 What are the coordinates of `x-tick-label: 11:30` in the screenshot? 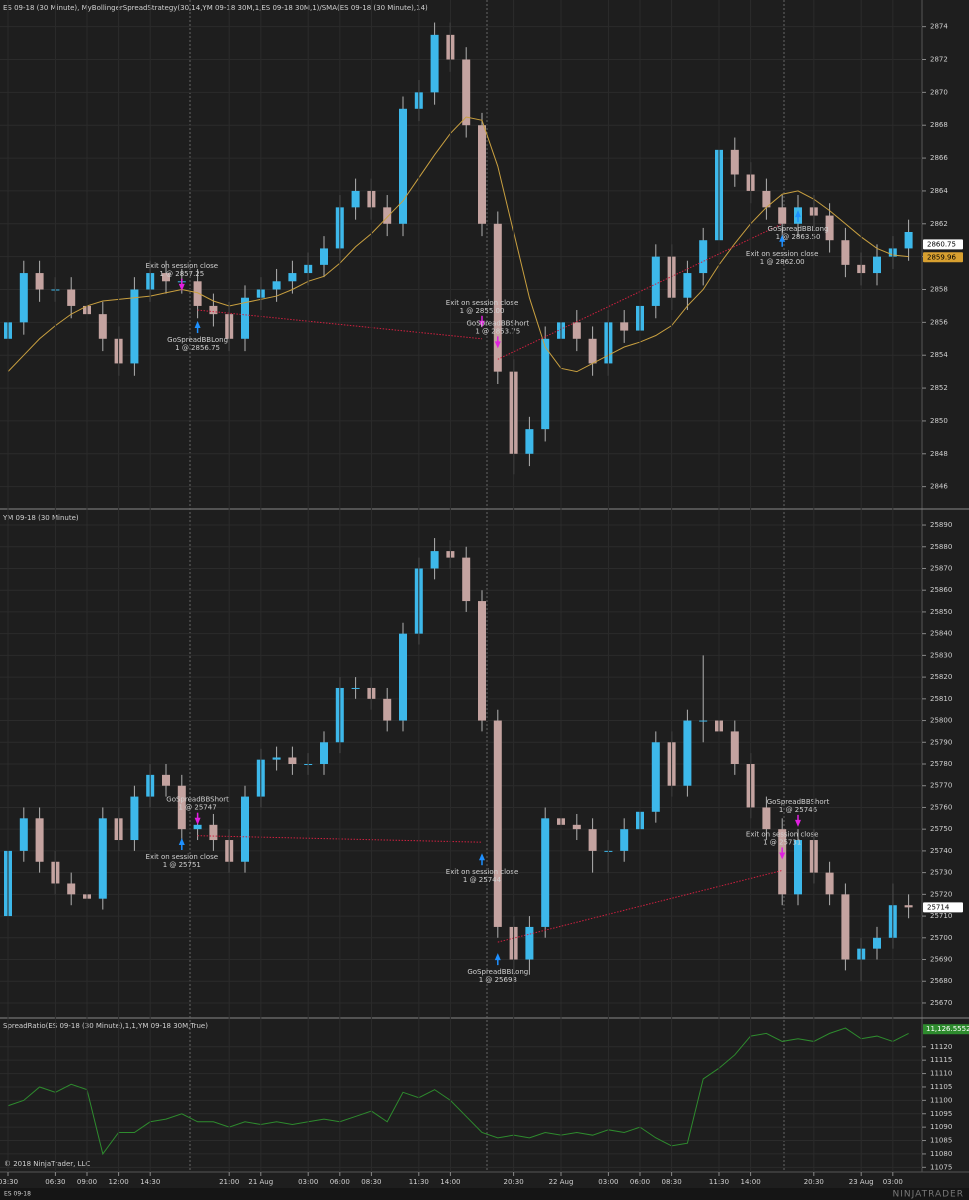 It's located at (719, 1182).